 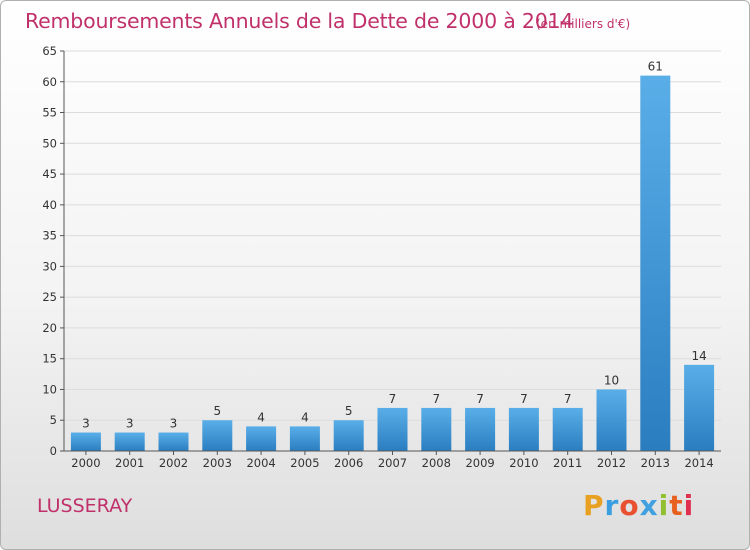 I want to click on x-tick-label: 2012, so click(x=611, y=463).